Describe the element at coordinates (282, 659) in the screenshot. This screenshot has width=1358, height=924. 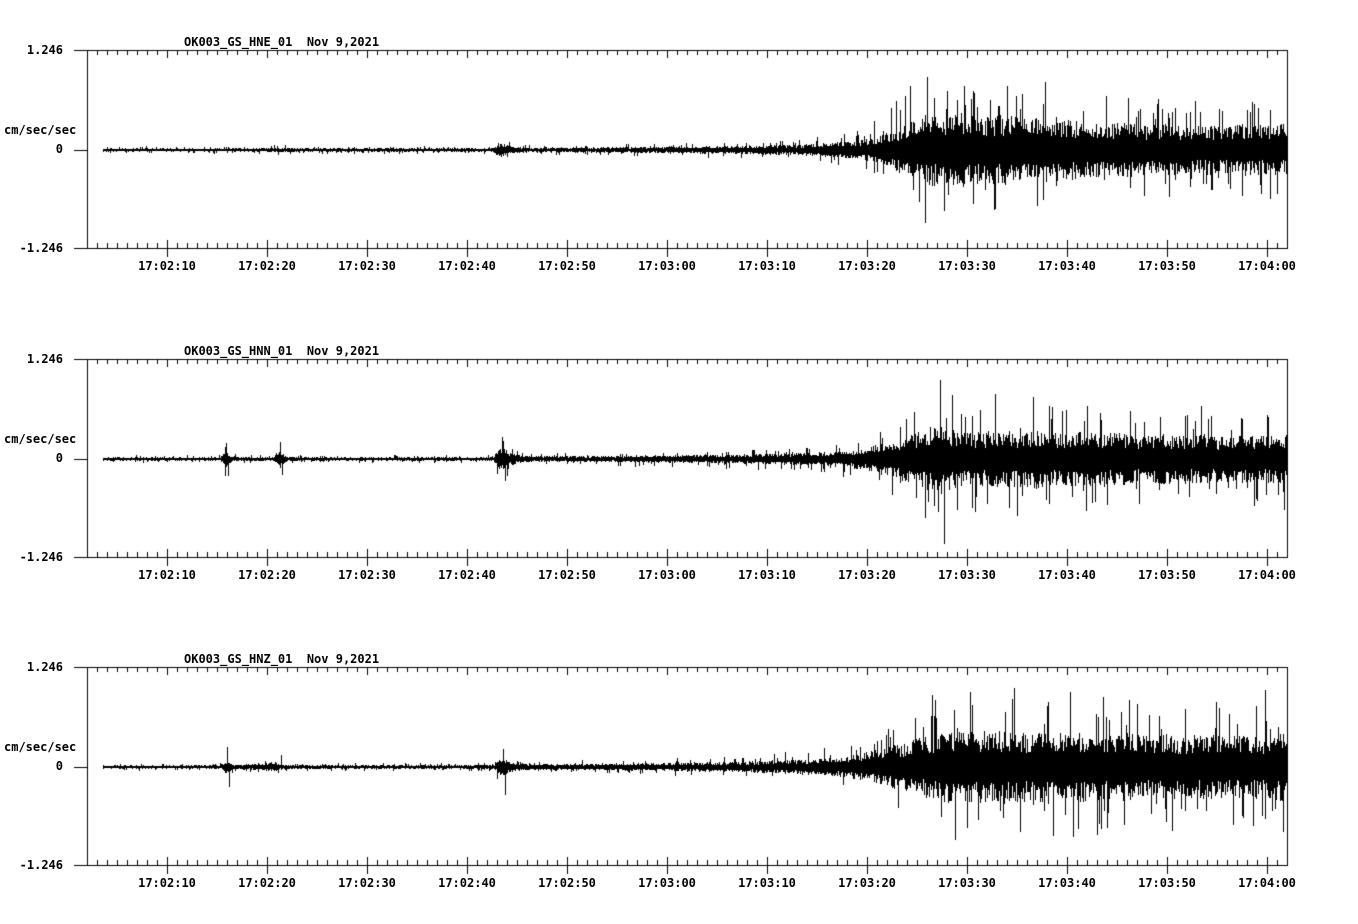
I see `panel-title-hnz: OK003_GS_HNZ_01 Nov 9,2021` at that location.